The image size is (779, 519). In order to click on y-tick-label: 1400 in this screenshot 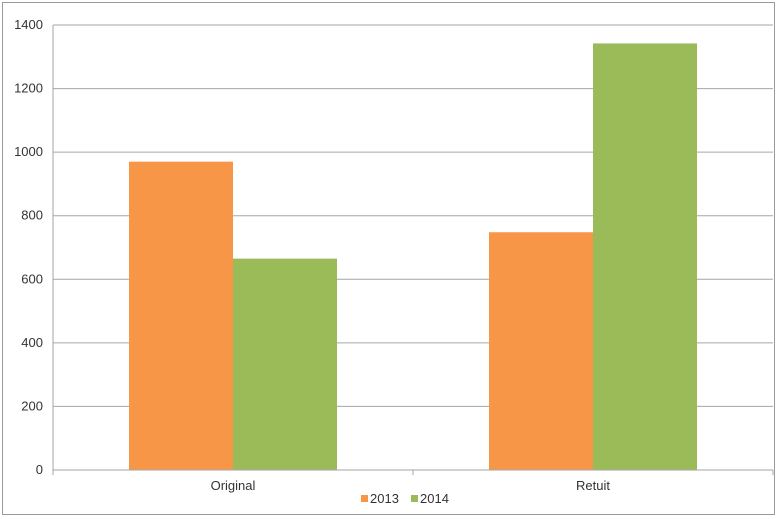, I will do `click(28, 24)`.